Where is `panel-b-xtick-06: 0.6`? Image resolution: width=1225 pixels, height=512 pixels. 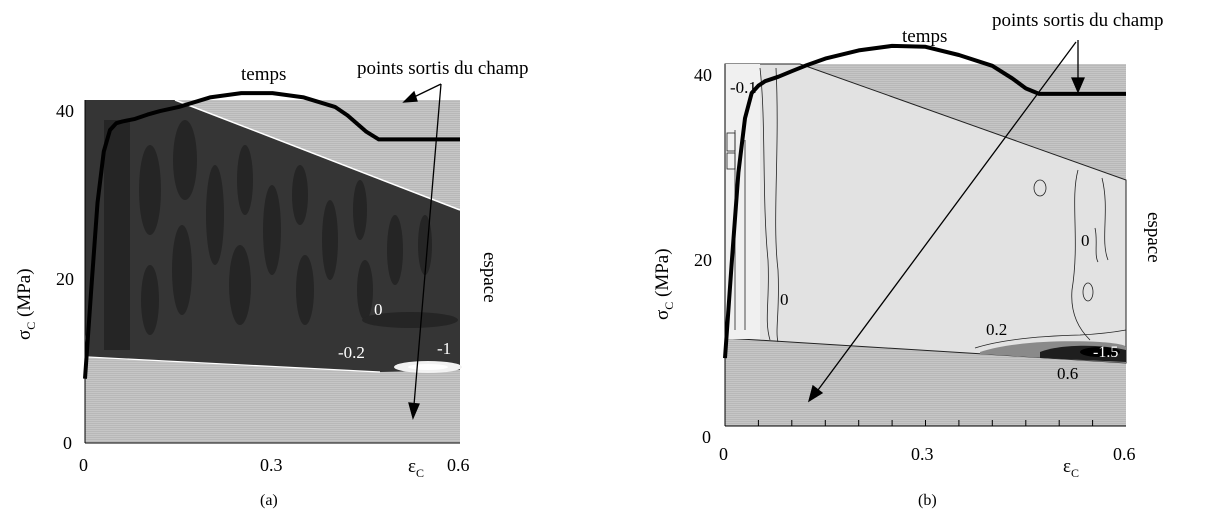
panel-b-xtick-06: 0.6 is located at coordinates (1124, 454).